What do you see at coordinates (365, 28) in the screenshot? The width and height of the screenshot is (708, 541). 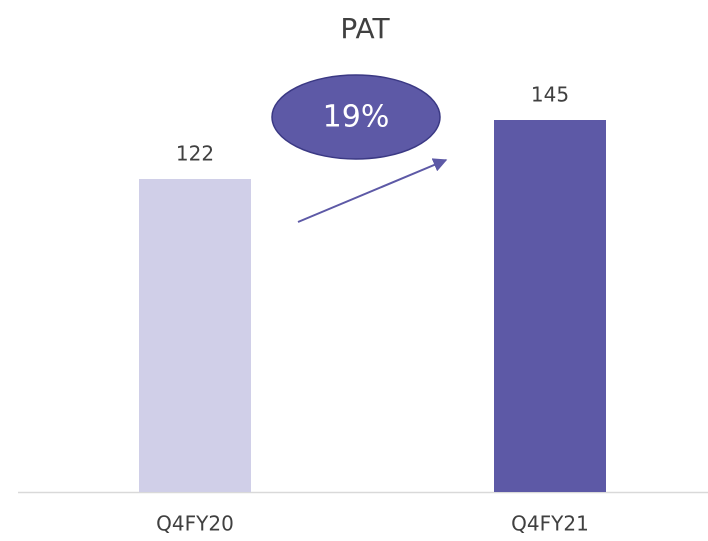 I see `chart-title: PAT` at bounding box center [365, 28].